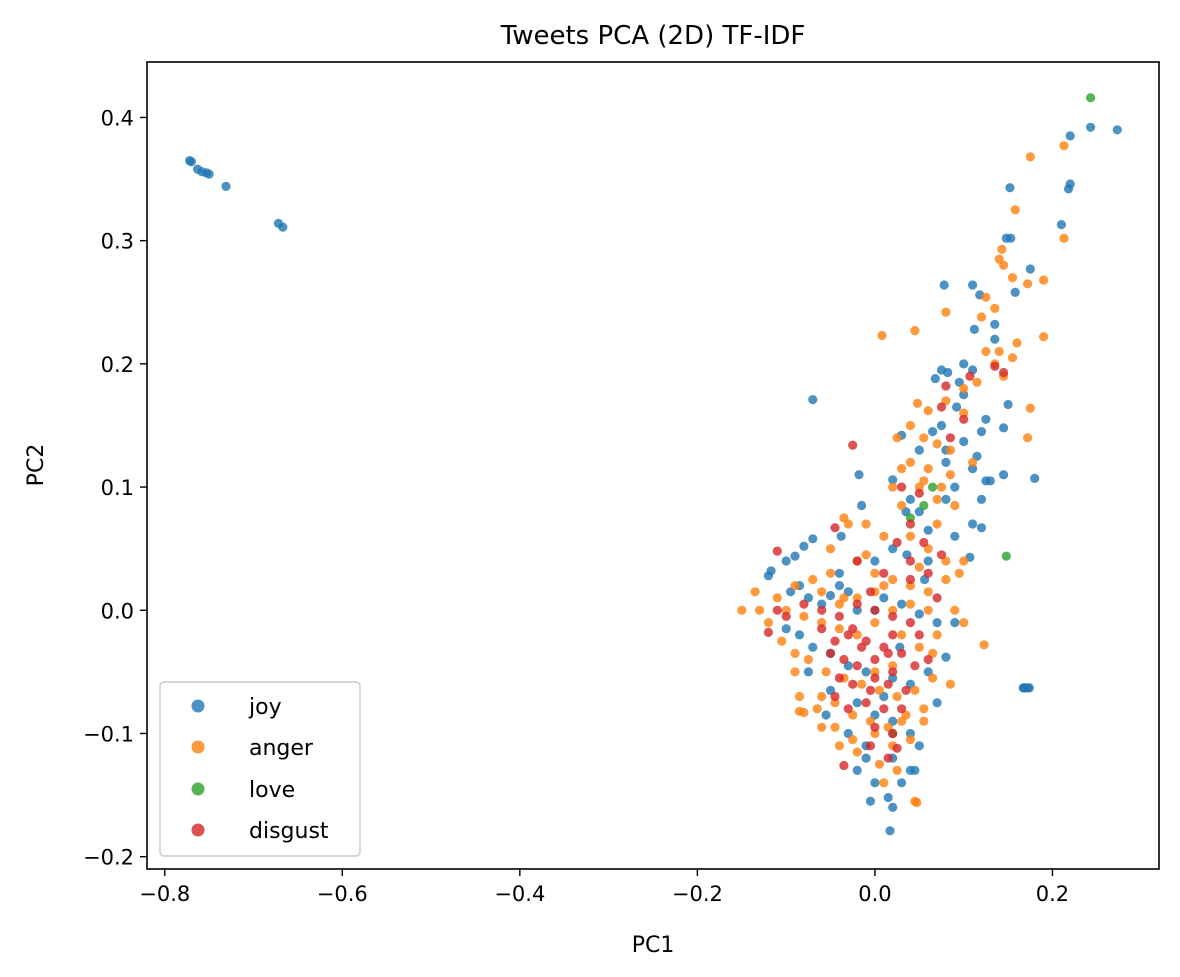 The height and width of the screenshot is (977, 1180). What do you see at coordinates (281, 748) in the screenshot?
I see `legend-label-anger: anger` at bounding box center [281, 748].